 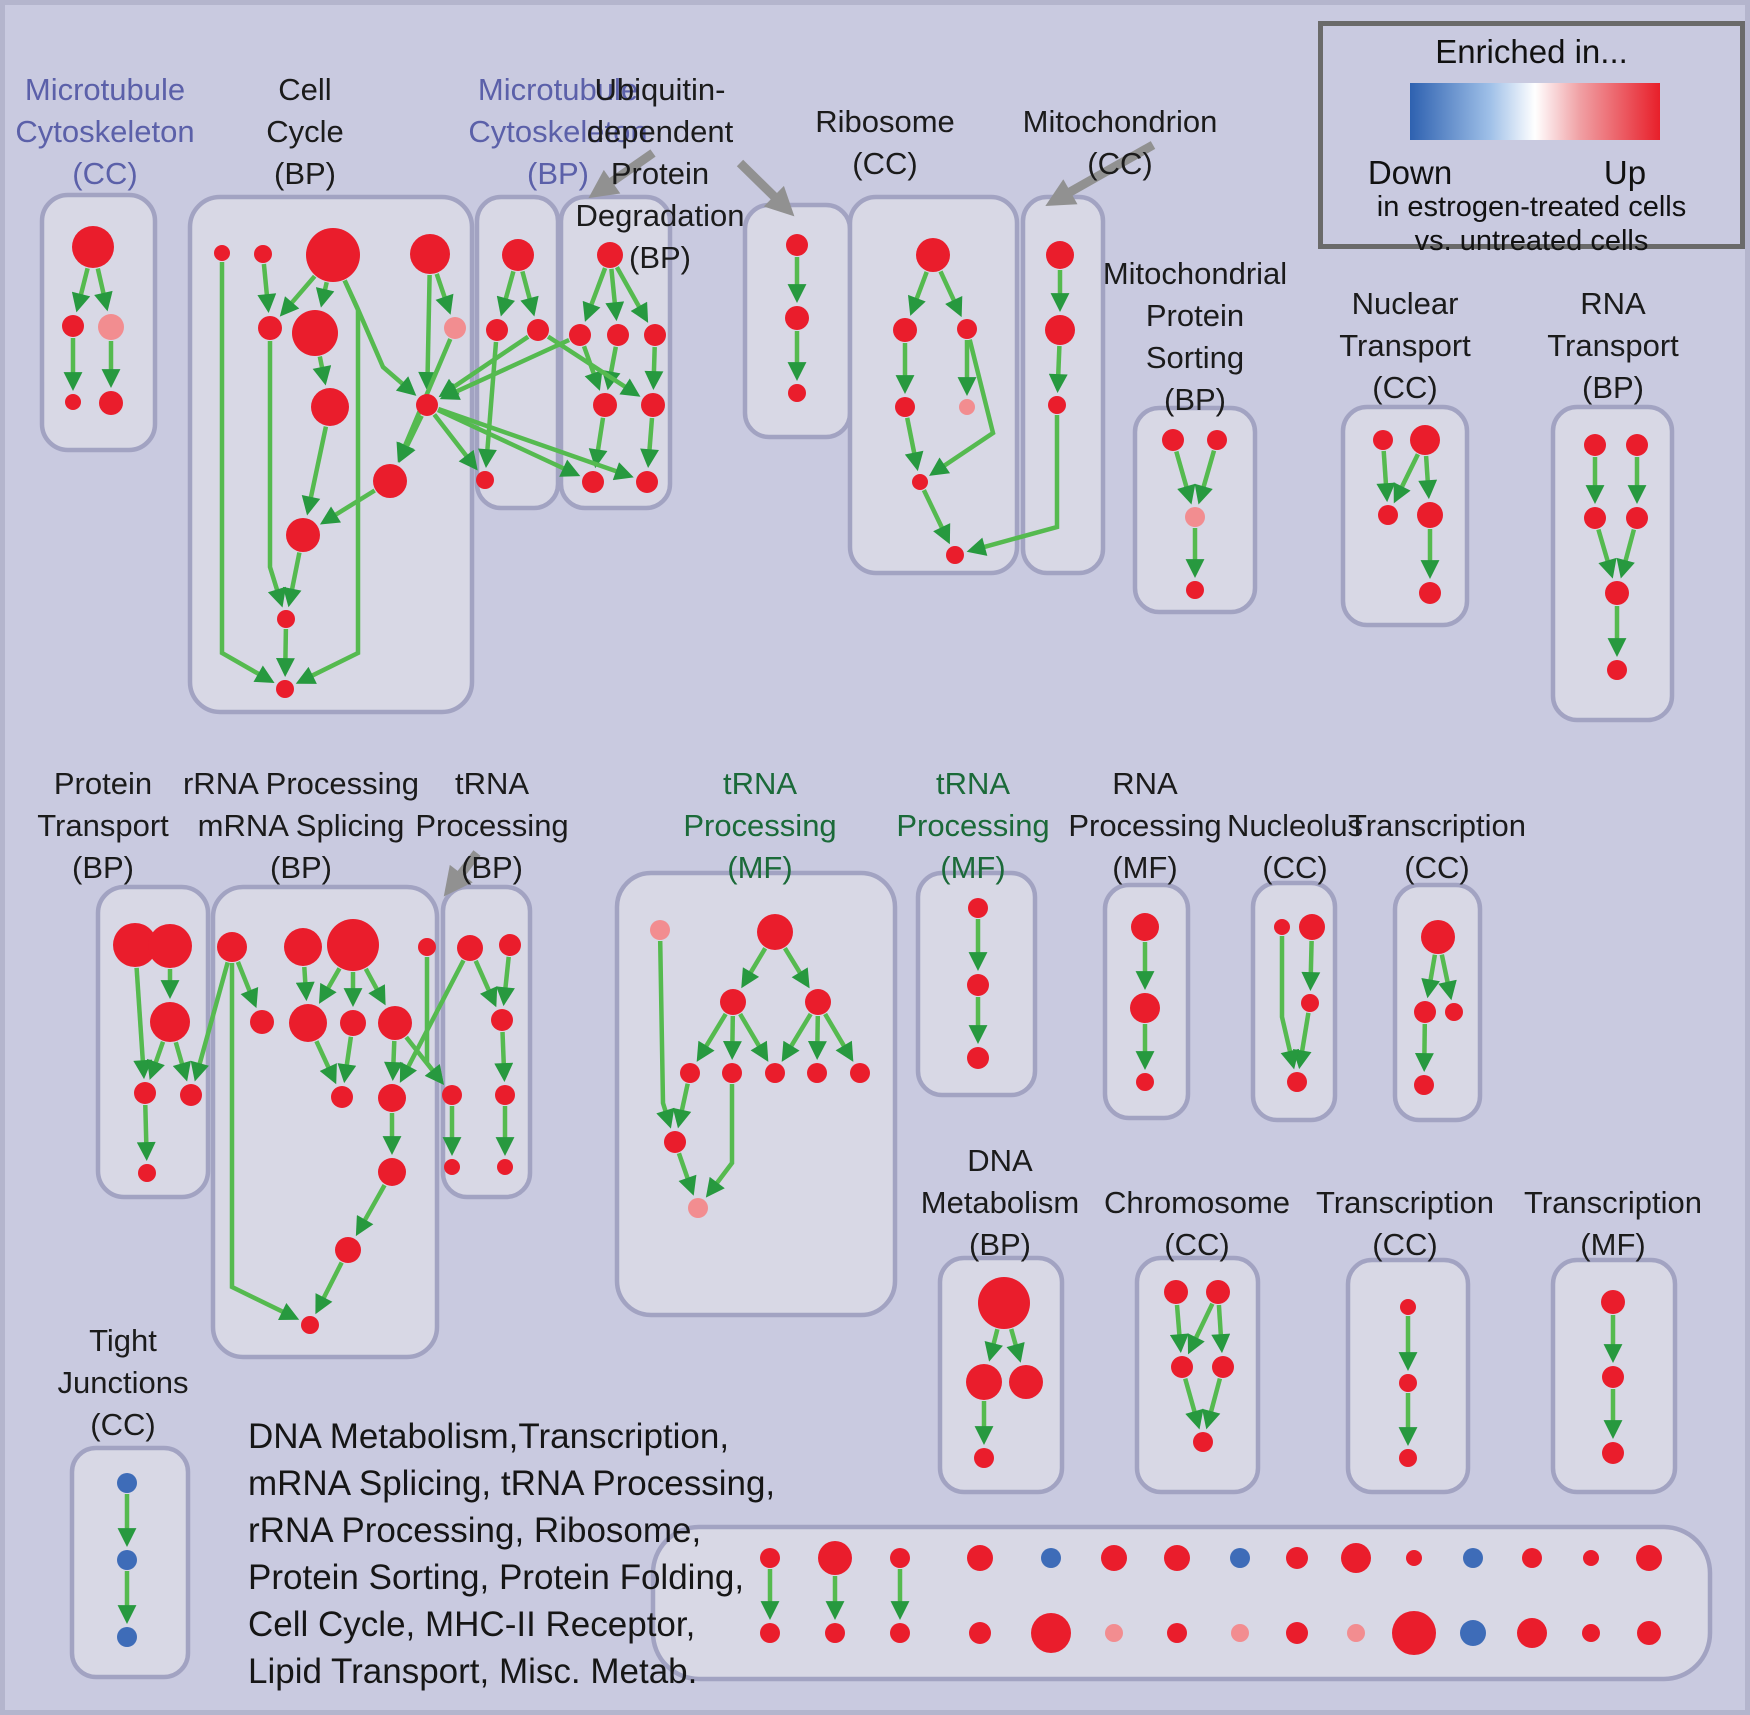 I want to click on cluster-label-nuclear-transport-cc: Nuclear Transport (CC), so click(x=1405, y=346).